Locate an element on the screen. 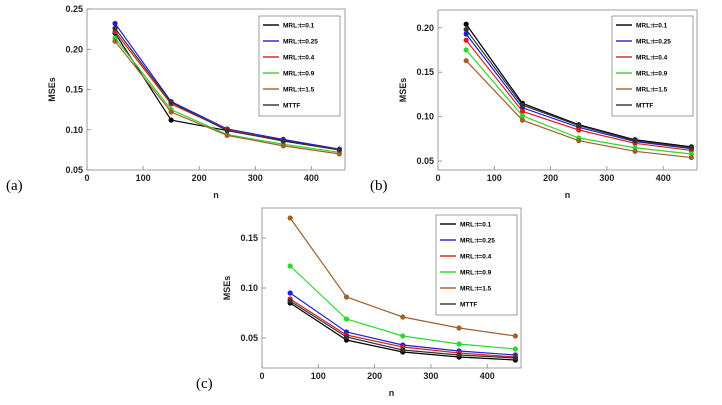 The width and height of the screenshot is (722, 405). panel-label: (b) is located at coordinates (379, 186).